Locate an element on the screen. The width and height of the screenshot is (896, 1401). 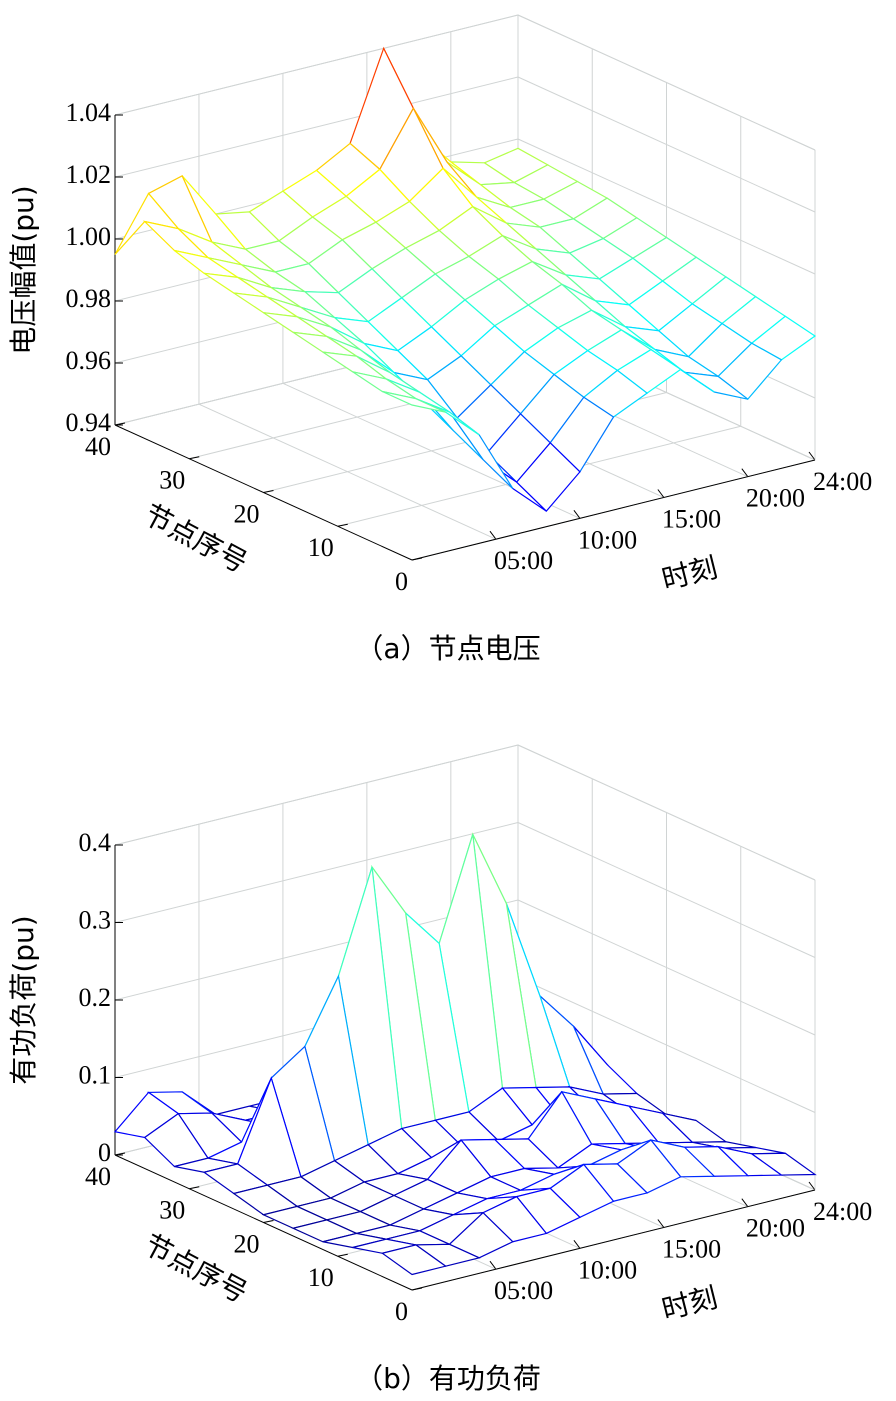
z-tick-label: 0.4 is located at coordinates (95, 842).